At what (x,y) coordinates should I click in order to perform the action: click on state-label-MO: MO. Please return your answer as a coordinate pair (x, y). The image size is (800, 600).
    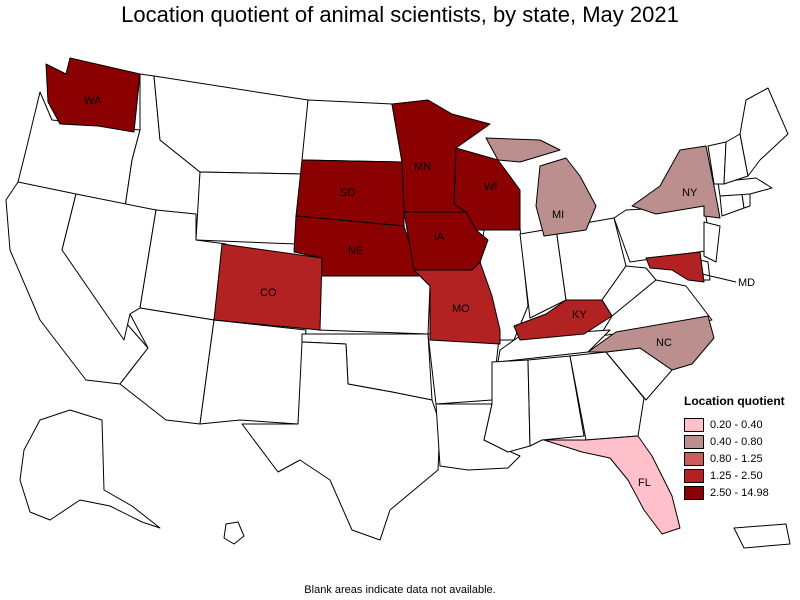
    Looking at the image, I should click on (461, 309).